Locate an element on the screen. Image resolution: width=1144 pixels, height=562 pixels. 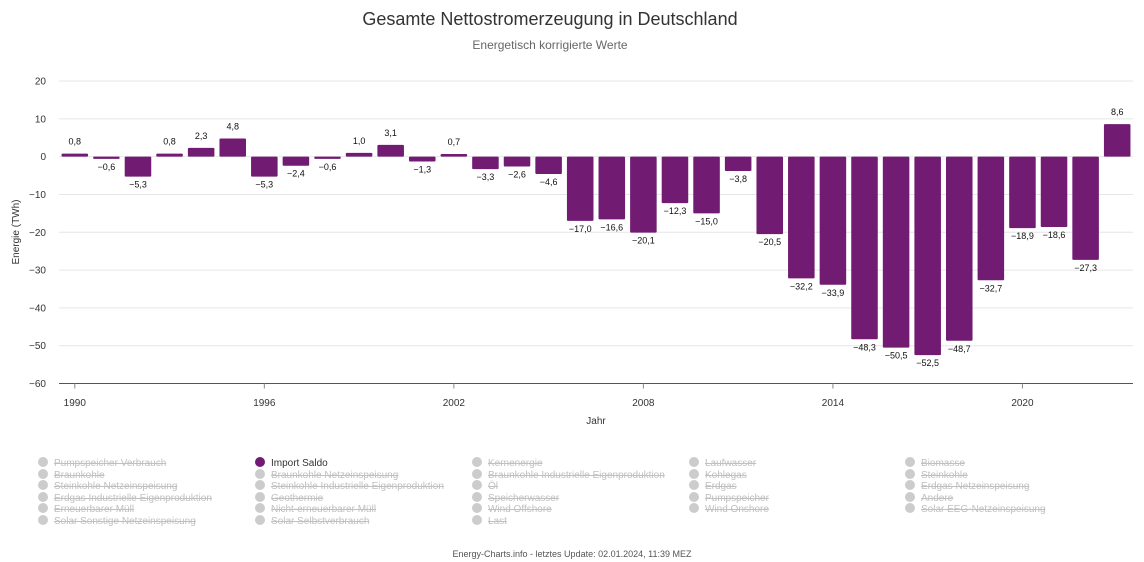
y-tick-label: −40 is located at coordinates (37, 308).